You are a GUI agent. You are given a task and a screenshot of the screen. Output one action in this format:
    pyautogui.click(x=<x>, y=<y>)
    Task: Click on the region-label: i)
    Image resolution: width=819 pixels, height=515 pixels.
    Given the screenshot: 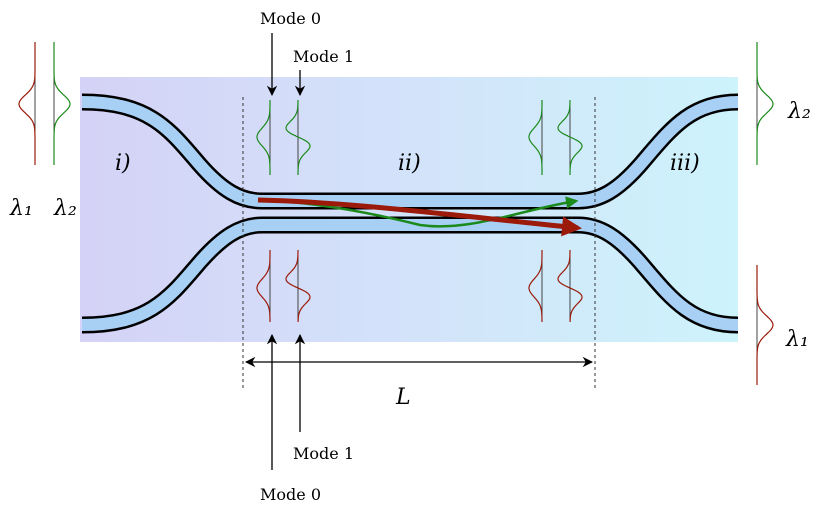 What is the action you would take?
    pyautogui.click(x=123, y=163)
    